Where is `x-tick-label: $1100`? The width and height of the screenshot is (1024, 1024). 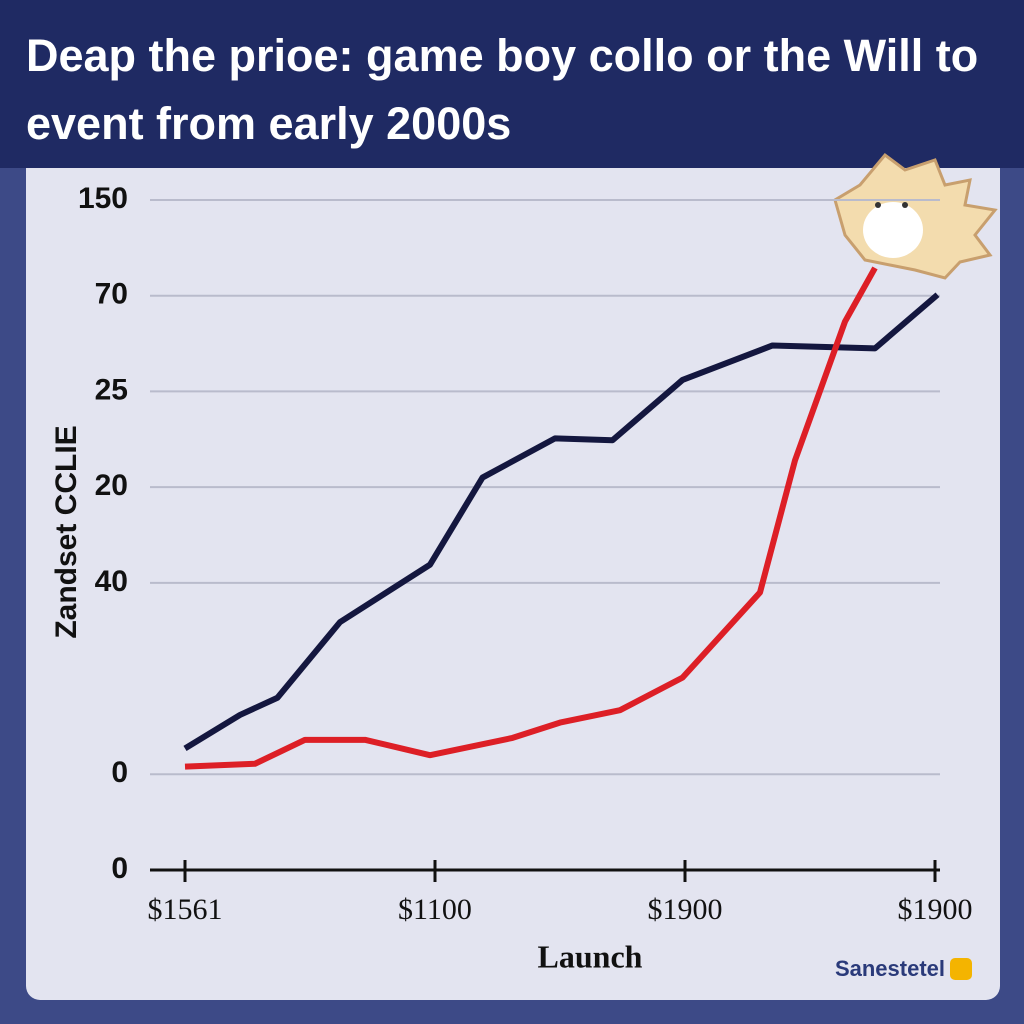
x-tick-label: $1100 is located at coordinates (435, 909).